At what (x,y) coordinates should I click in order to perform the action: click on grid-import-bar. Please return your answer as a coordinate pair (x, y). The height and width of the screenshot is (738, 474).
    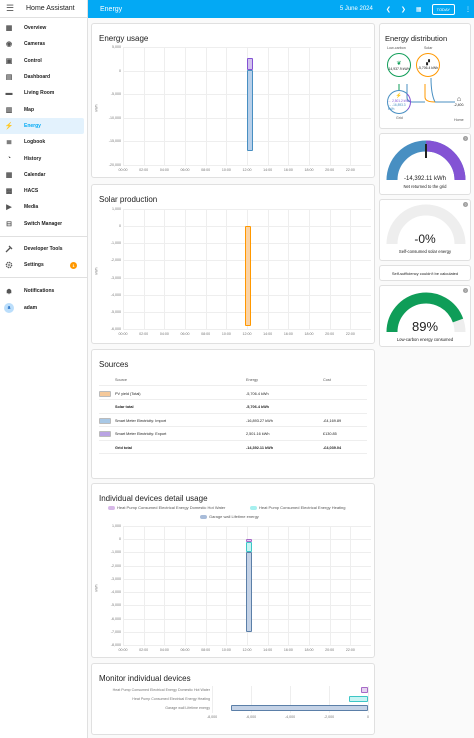
    Looking at the image, I should click on (250, 110).